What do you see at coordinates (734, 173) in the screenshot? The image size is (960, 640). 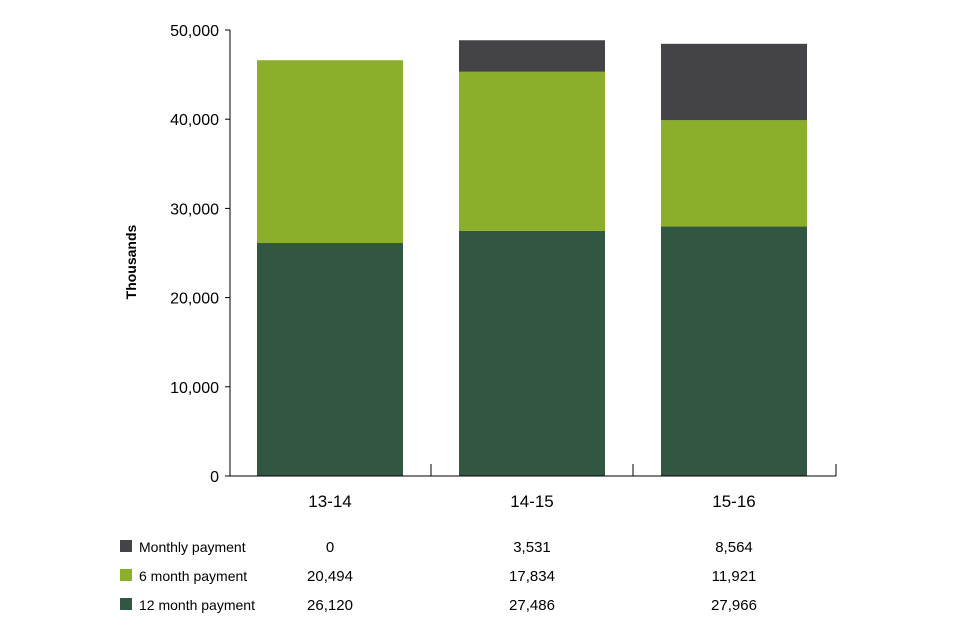 I see `bar-15-16-6-month-payment` at bounding box center [734, 173].